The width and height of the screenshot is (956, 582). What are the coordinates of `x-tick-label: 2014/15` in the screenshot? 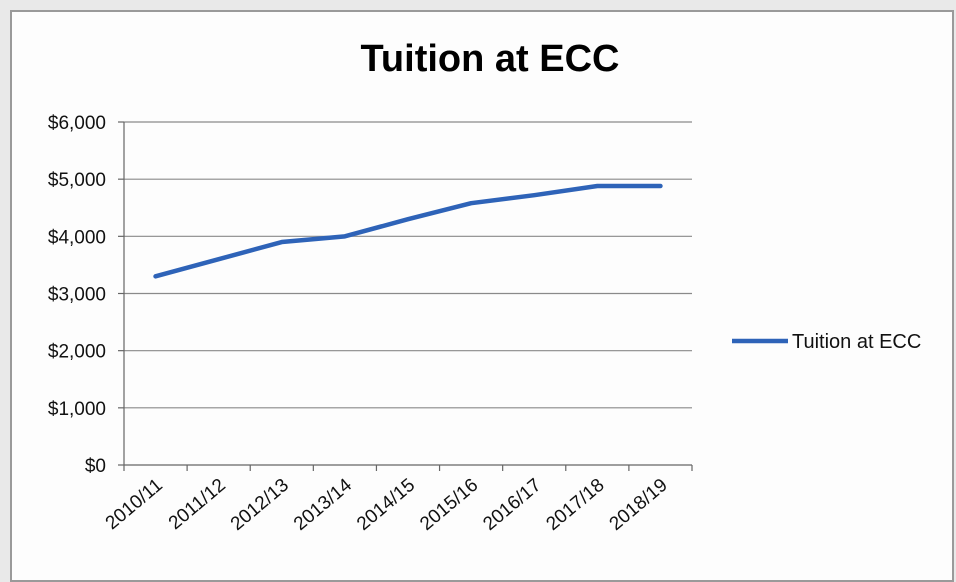 It's located at (386, 505).